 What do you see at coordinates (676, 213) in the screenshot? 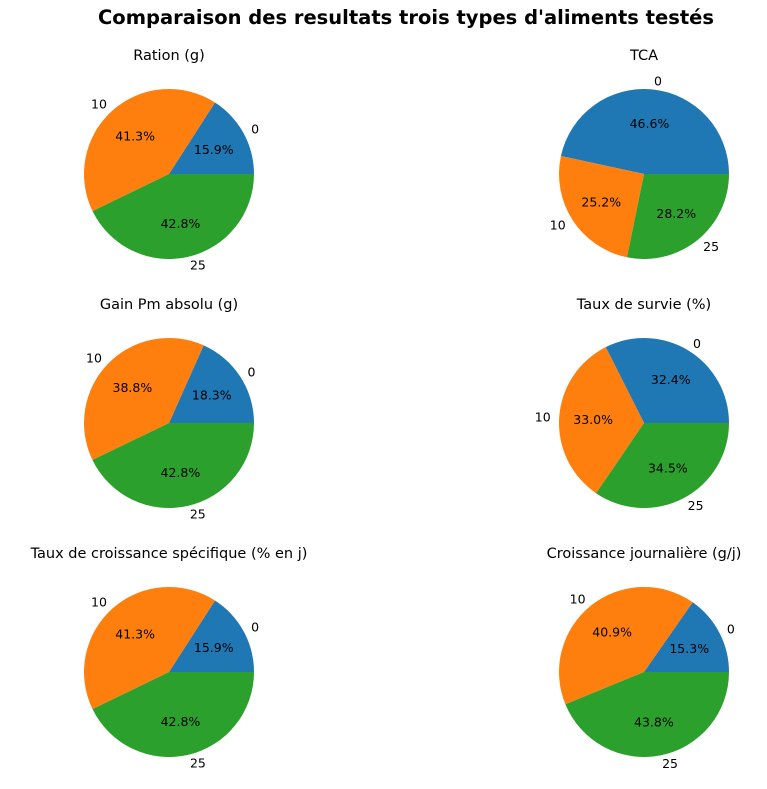
I see `slice-percent-label: 28.2%` at bounding box center [676, 213].